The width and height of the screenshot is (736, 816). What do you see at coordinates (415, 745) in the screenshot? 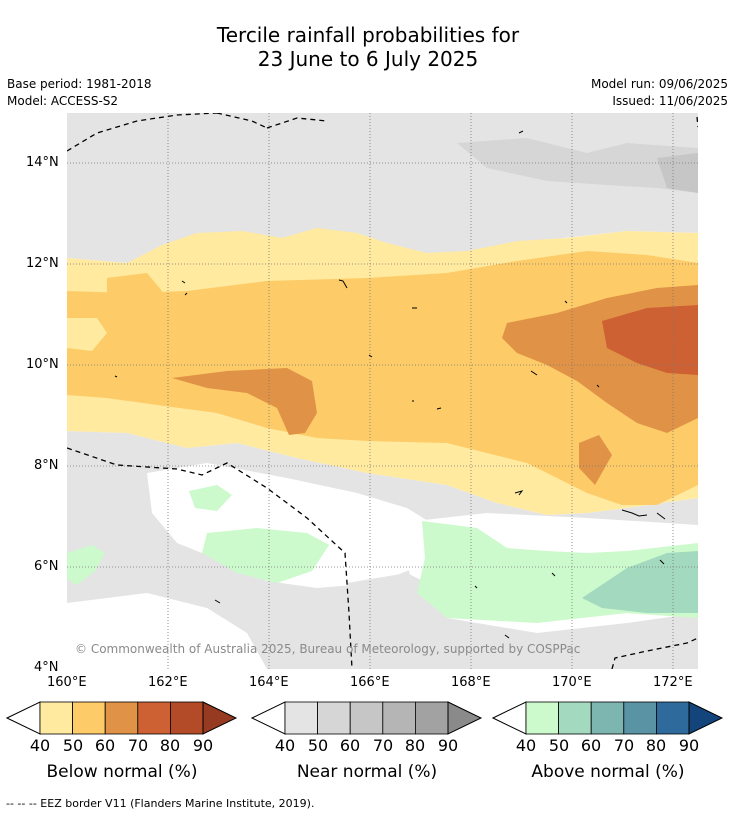
I see `near-tick-80: 80` at bounding box center [415, 745].